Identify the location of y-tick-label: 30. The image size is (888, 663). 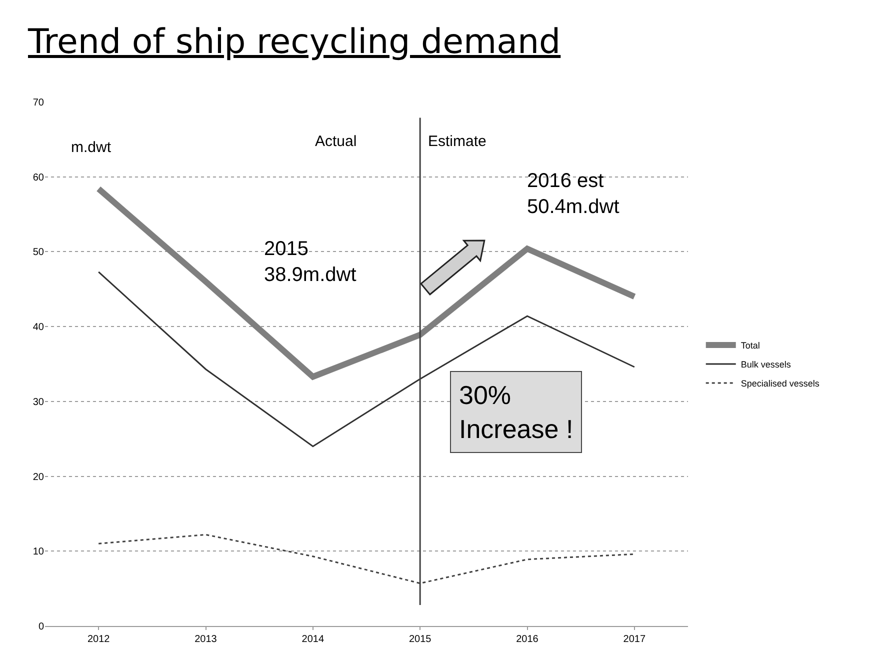
(38, 402).